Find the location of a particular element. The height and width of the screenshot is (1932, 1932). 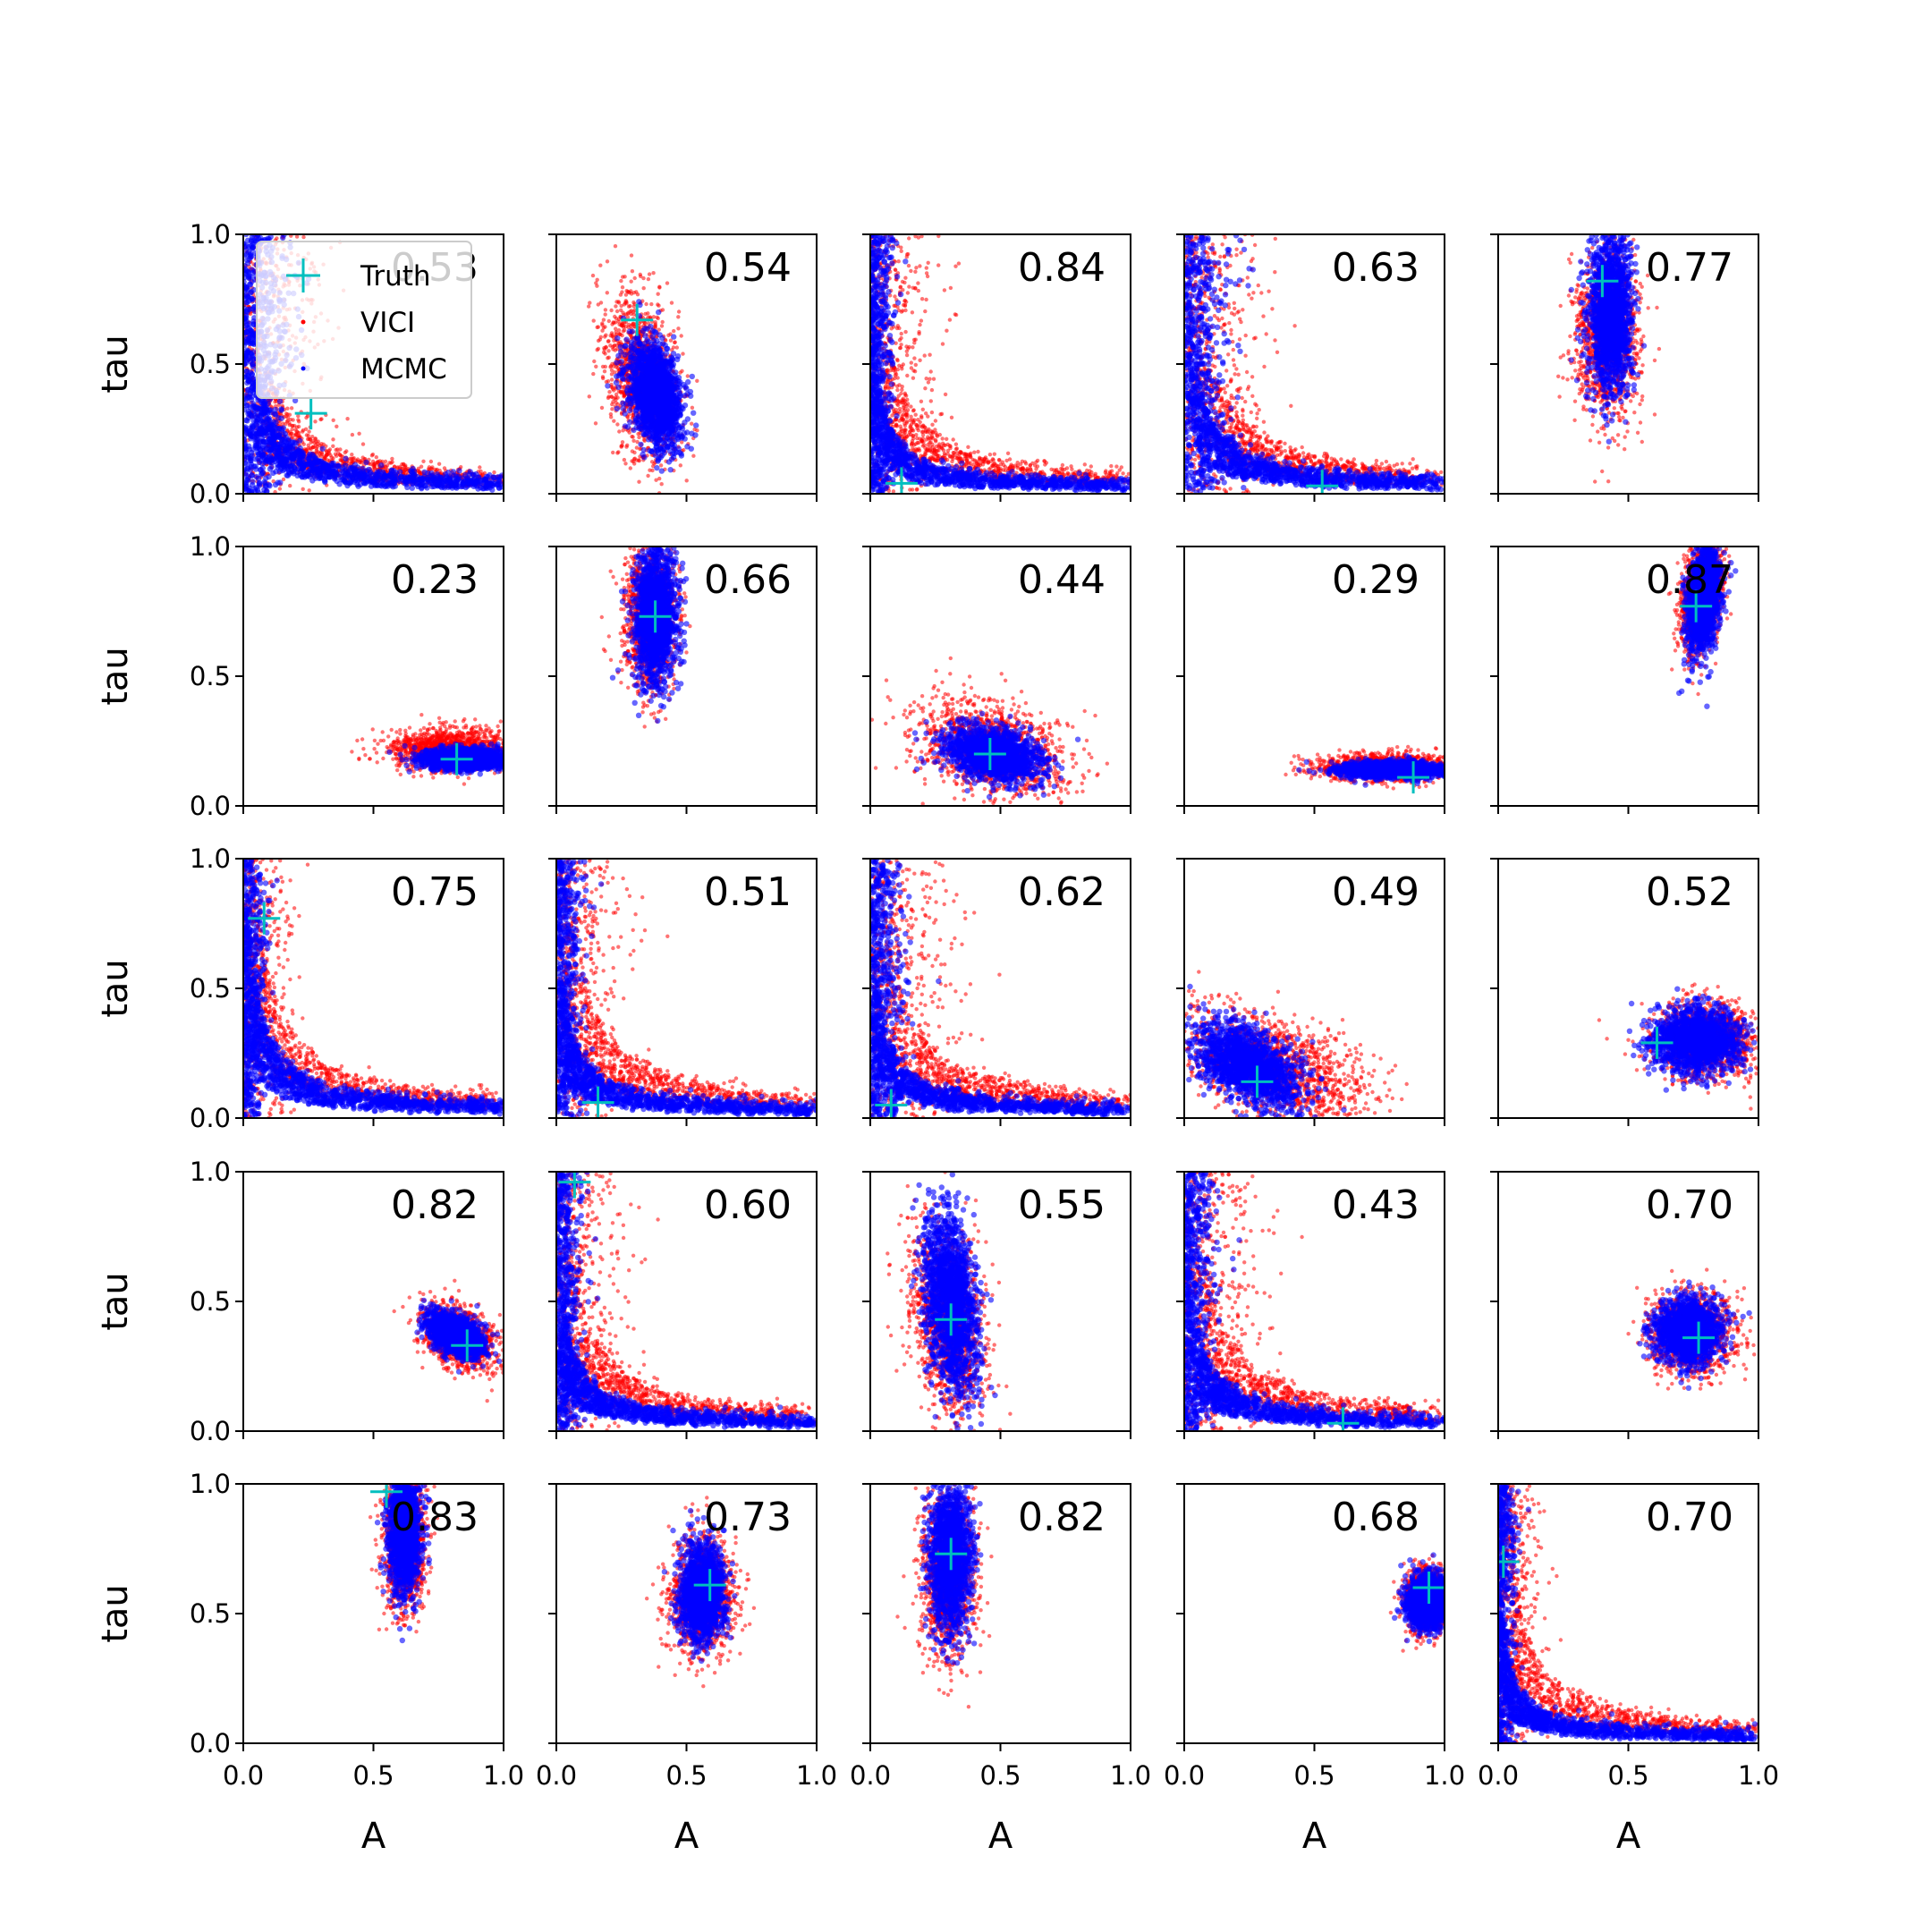

y-tick-label: 0.5 is located at coordinates (210, 364).